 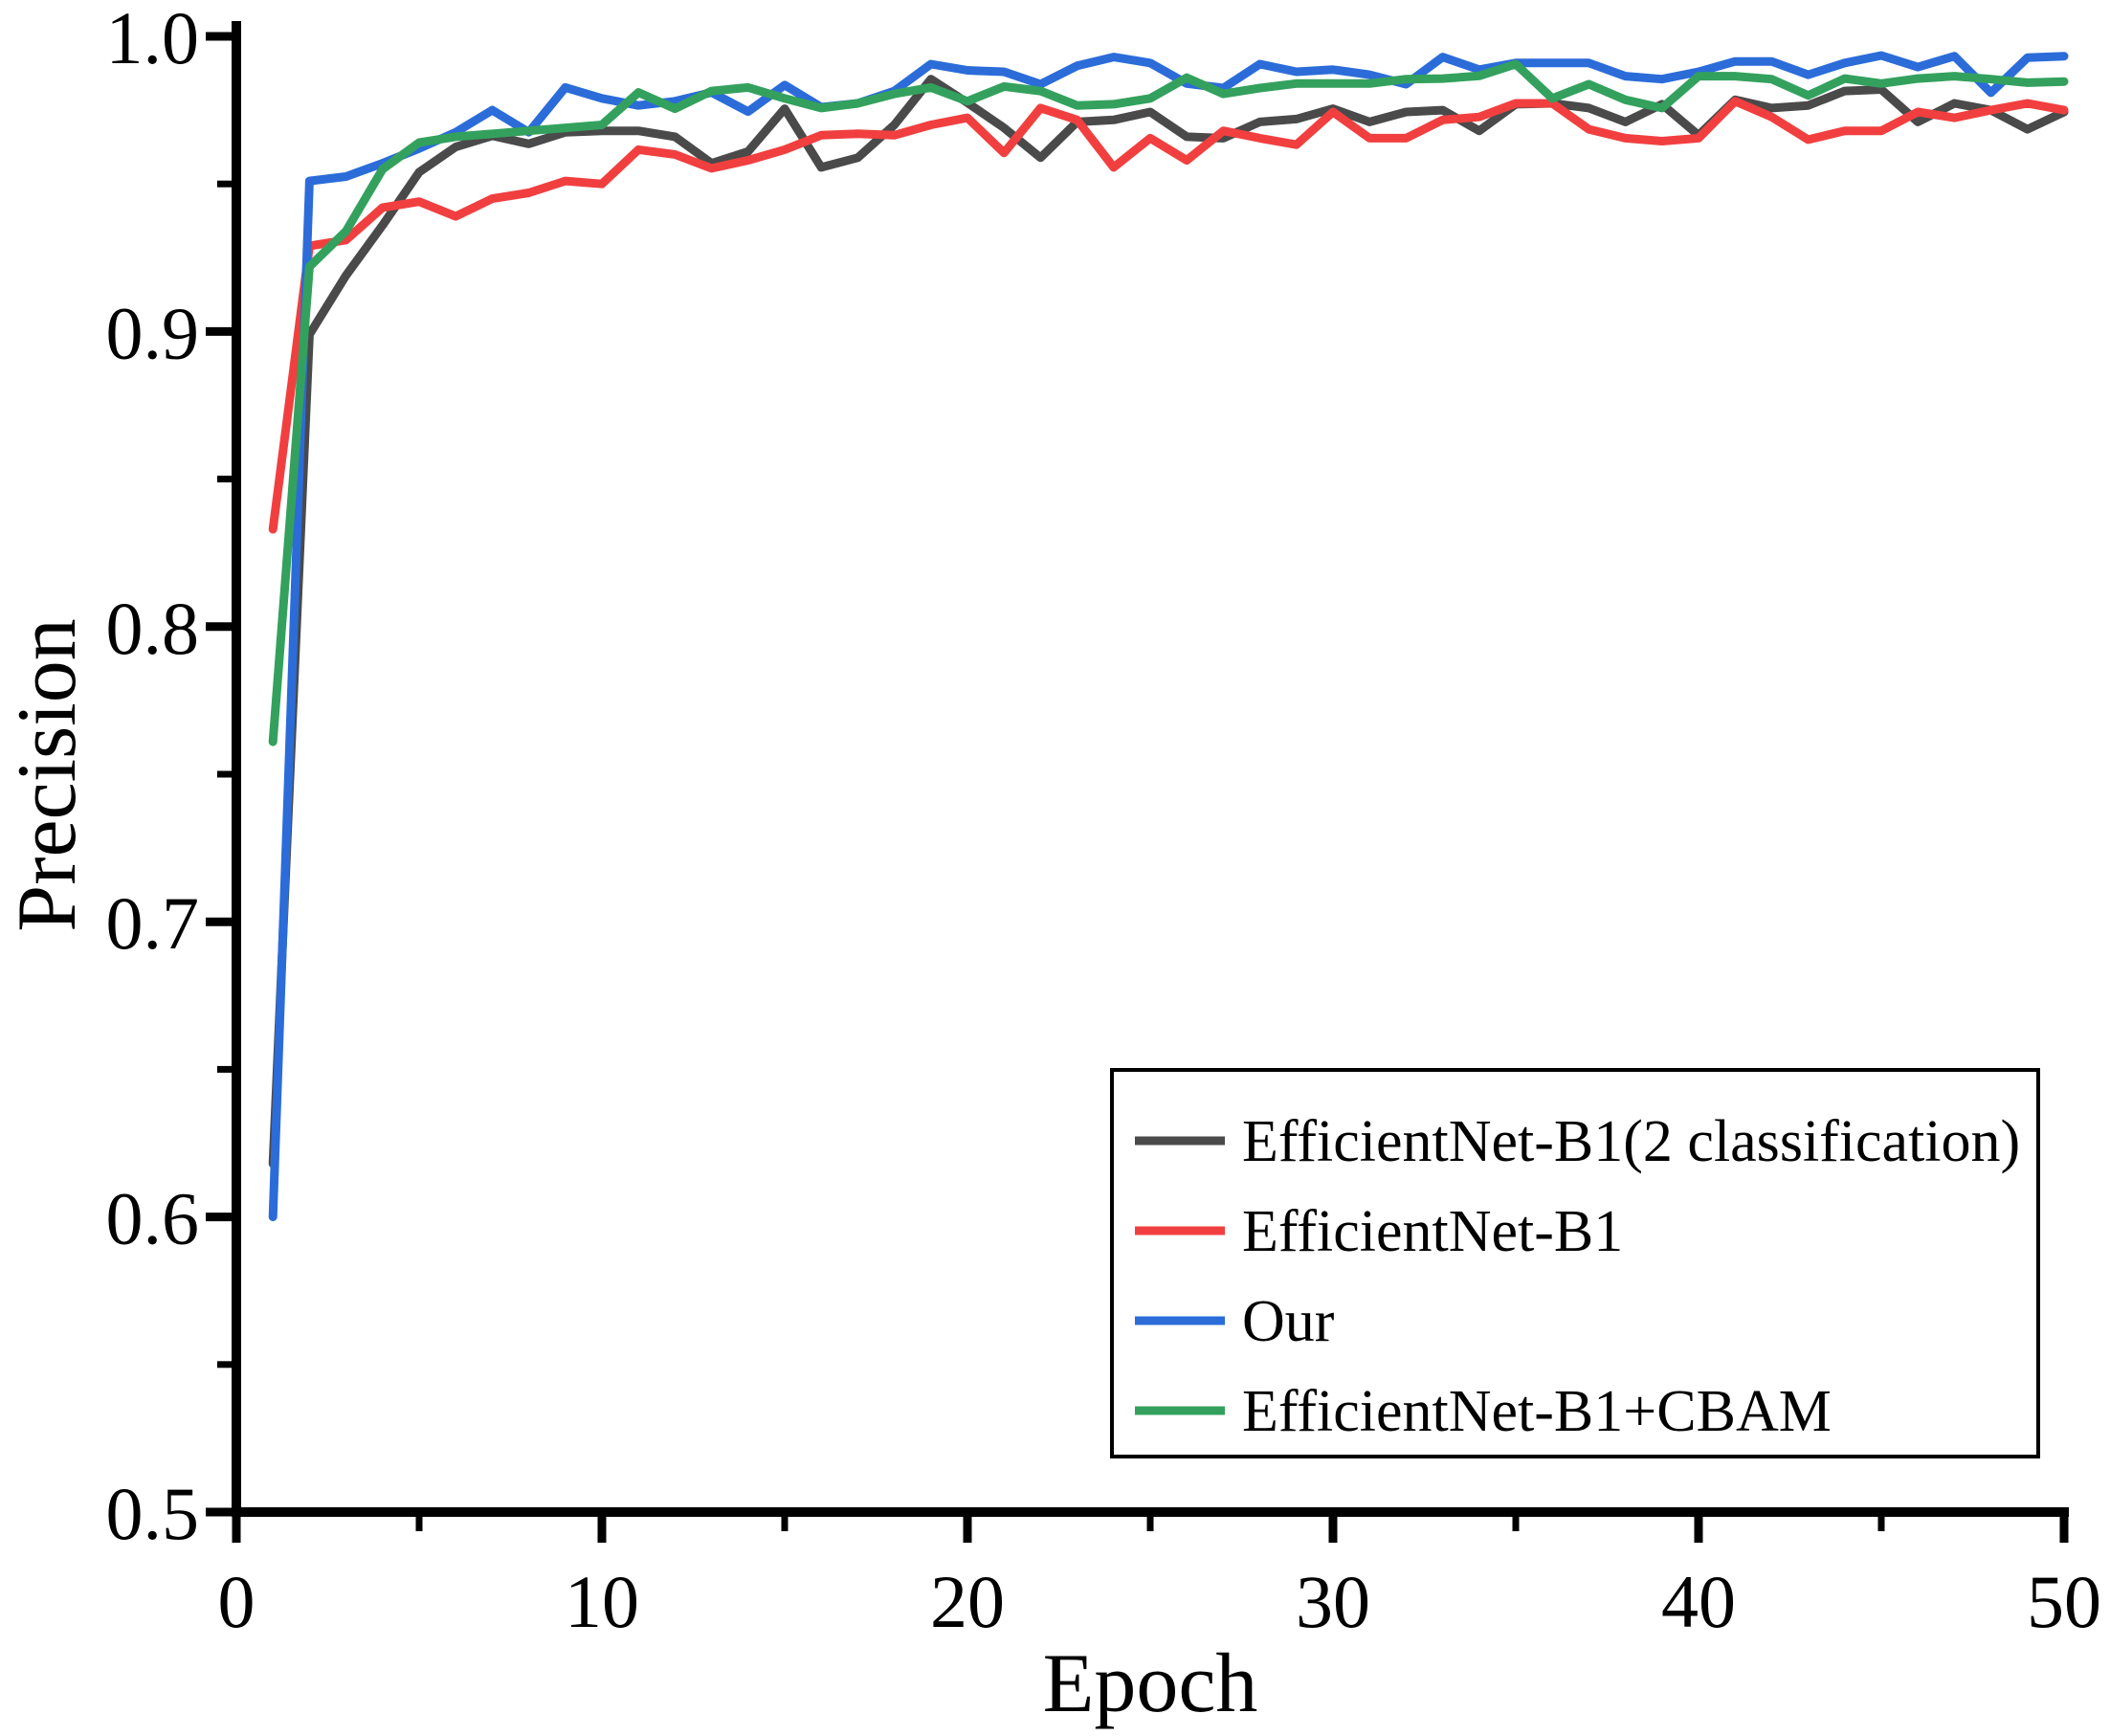 What do you see at coordinates (1333, 1601) in the screenshot?
I see `x-tick-label: 30` at bounding box center [1333, 1601].